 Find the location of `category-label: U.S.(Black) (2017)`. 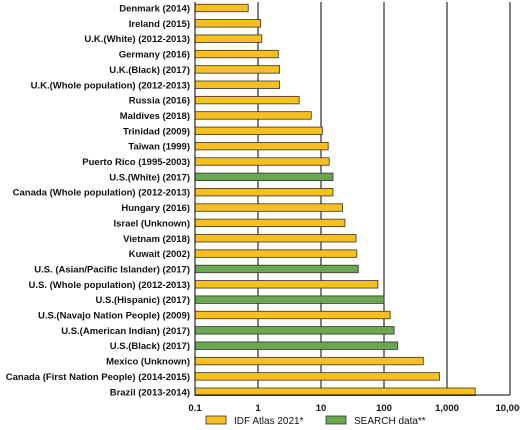

category-label: U.S.(Black) (2017) is located at coordinates (150, 346).